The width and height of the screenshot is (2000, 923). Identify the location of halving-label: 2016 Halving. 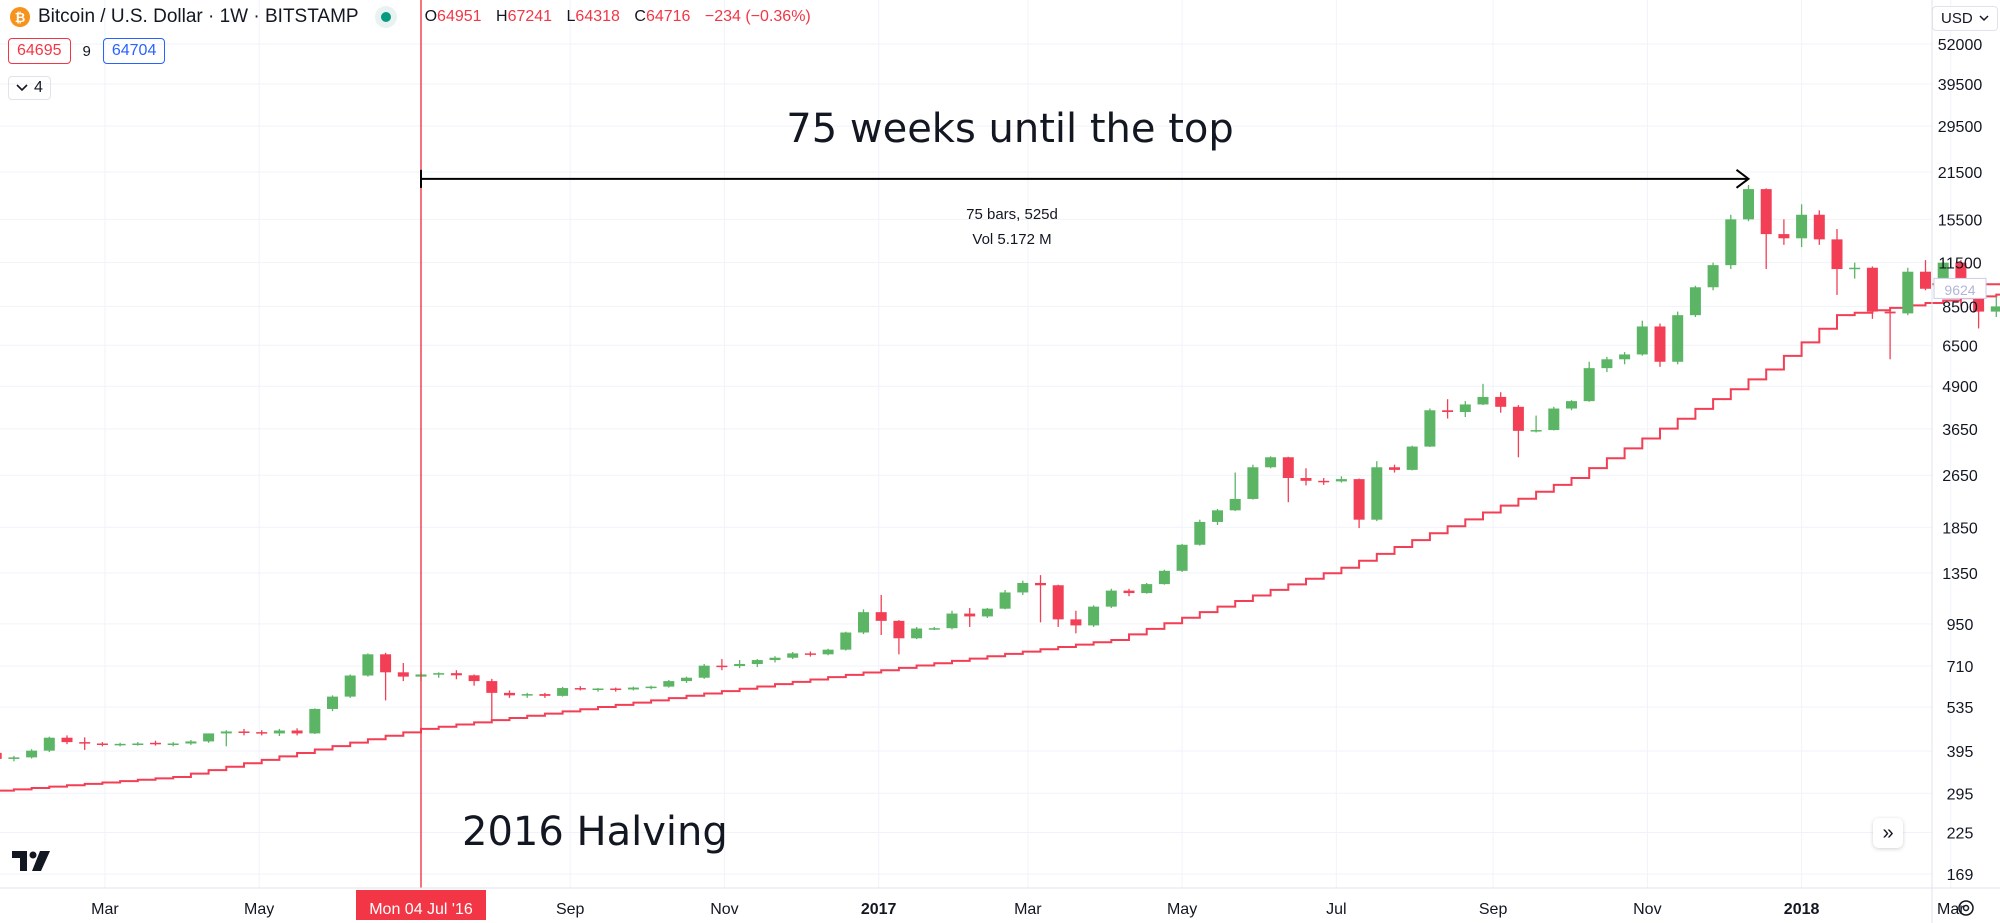
(595, 832).